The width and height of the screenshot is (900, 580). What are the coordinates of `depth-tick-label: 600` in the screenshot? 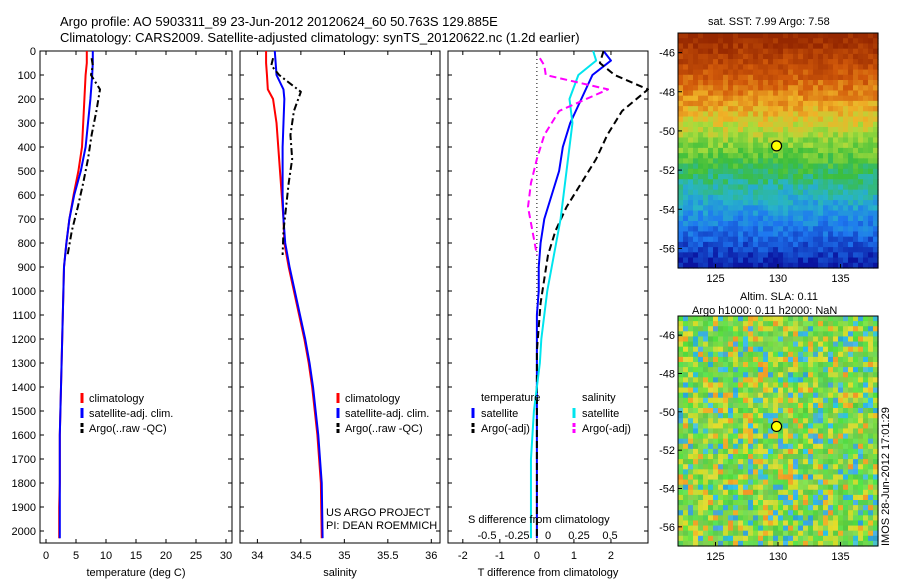 It's located at (27, 196).